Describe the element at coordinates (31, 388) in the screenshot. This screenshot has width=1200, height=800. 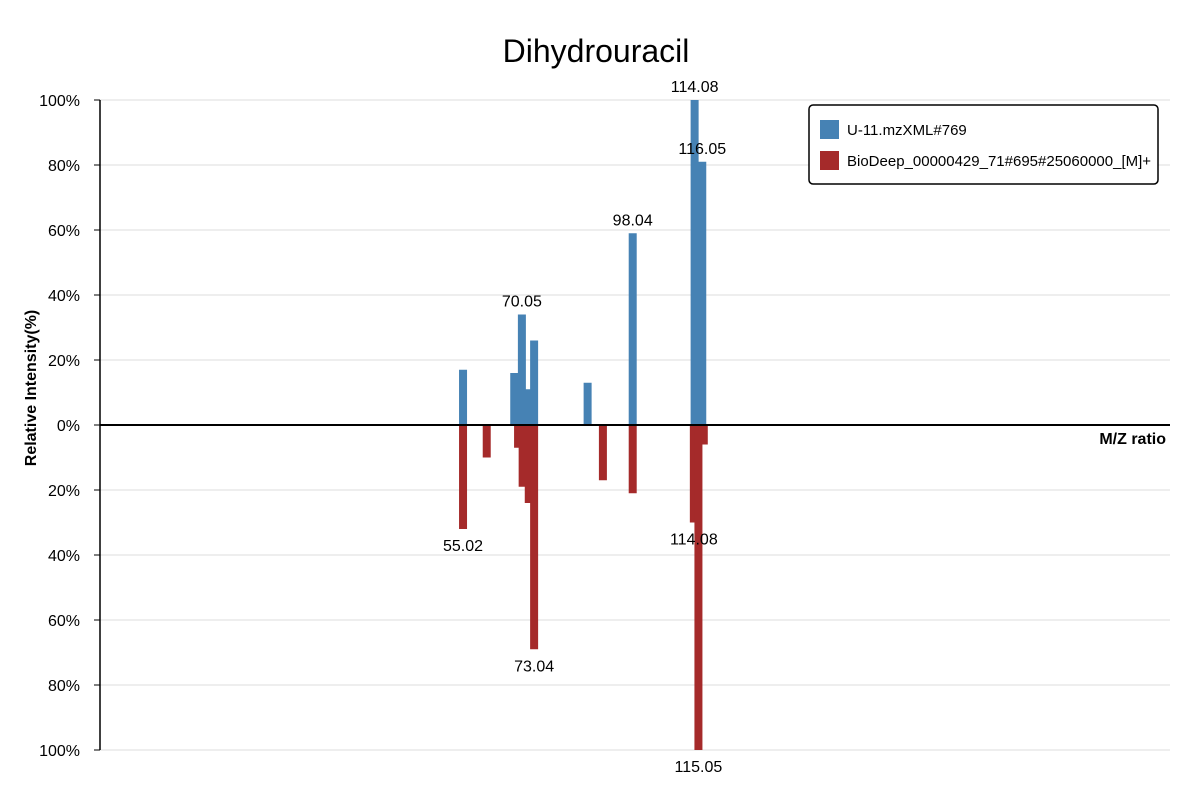
I see `y-axis-label: Relative Intensity(%)` at that location.